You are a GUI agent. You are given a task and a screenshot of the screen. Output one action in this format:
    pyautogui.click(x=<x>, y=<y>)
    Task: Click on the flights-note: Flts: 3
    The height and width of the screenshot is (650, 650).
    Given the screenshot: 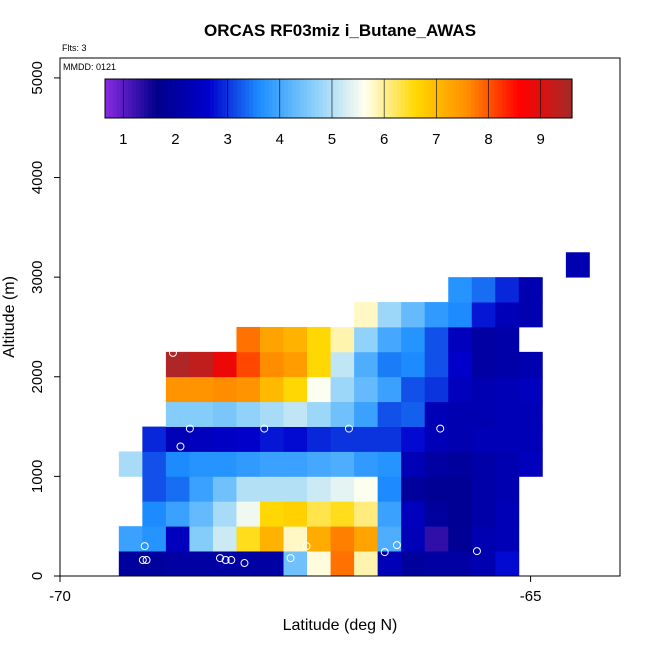 What is the action you would take?
    pyautogui.click(x=74, y=48)
    